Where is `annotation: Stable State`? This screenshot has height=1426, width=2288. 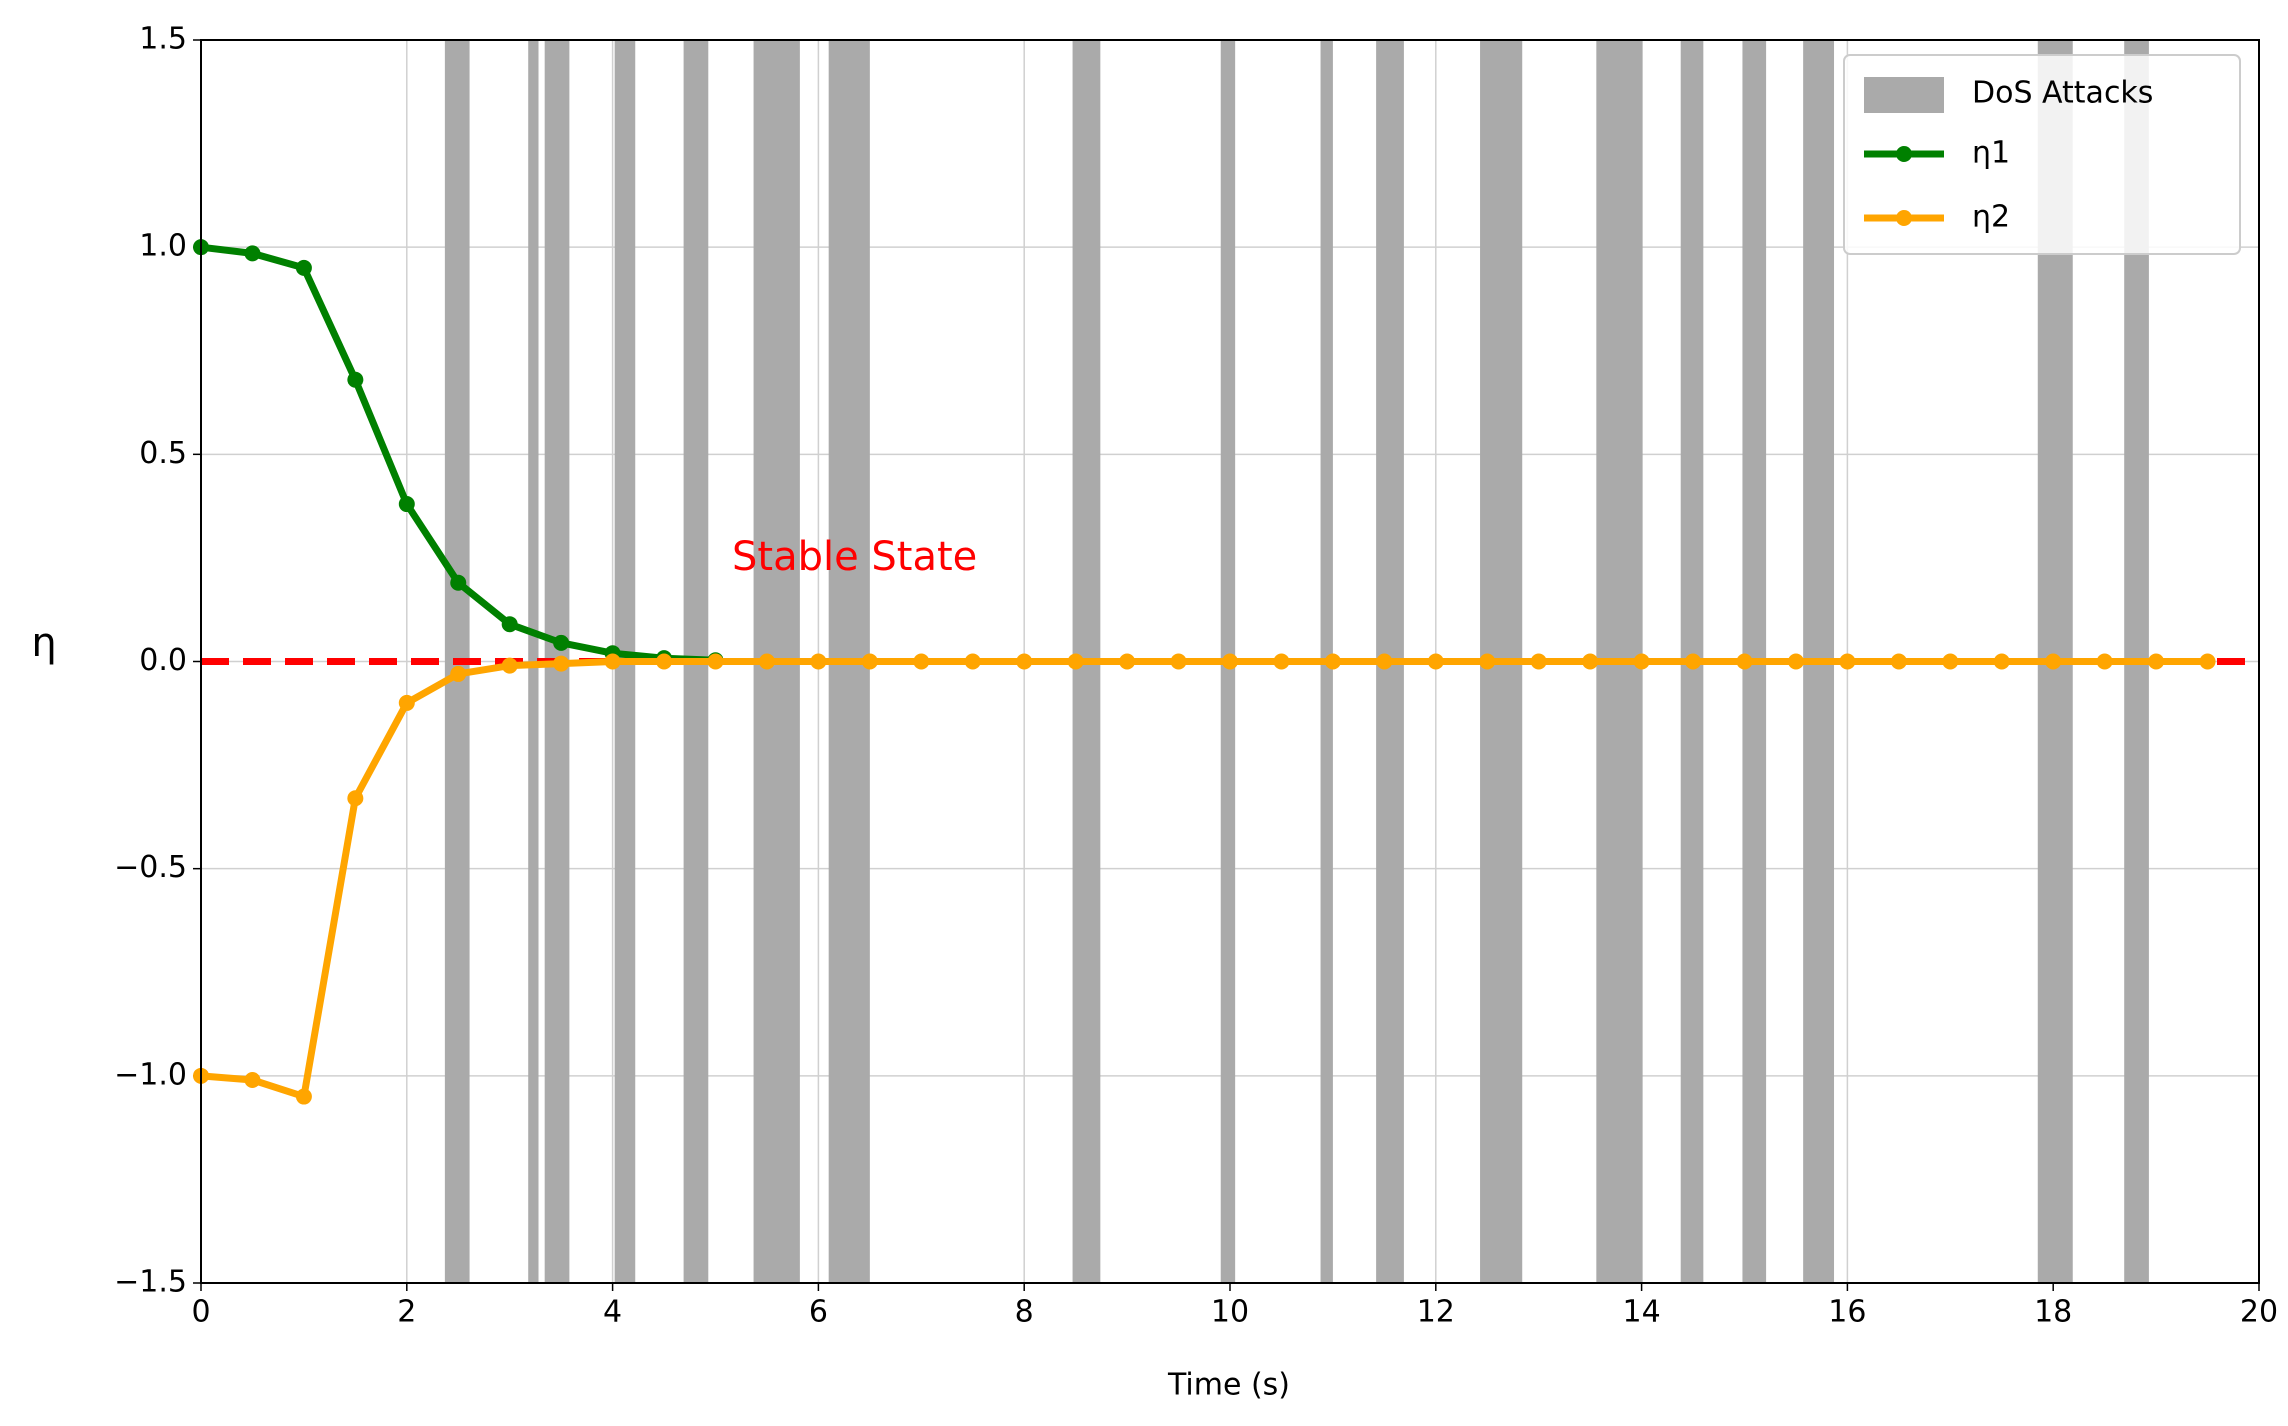 annotation: Stable State is located at coordinates (854, 557).